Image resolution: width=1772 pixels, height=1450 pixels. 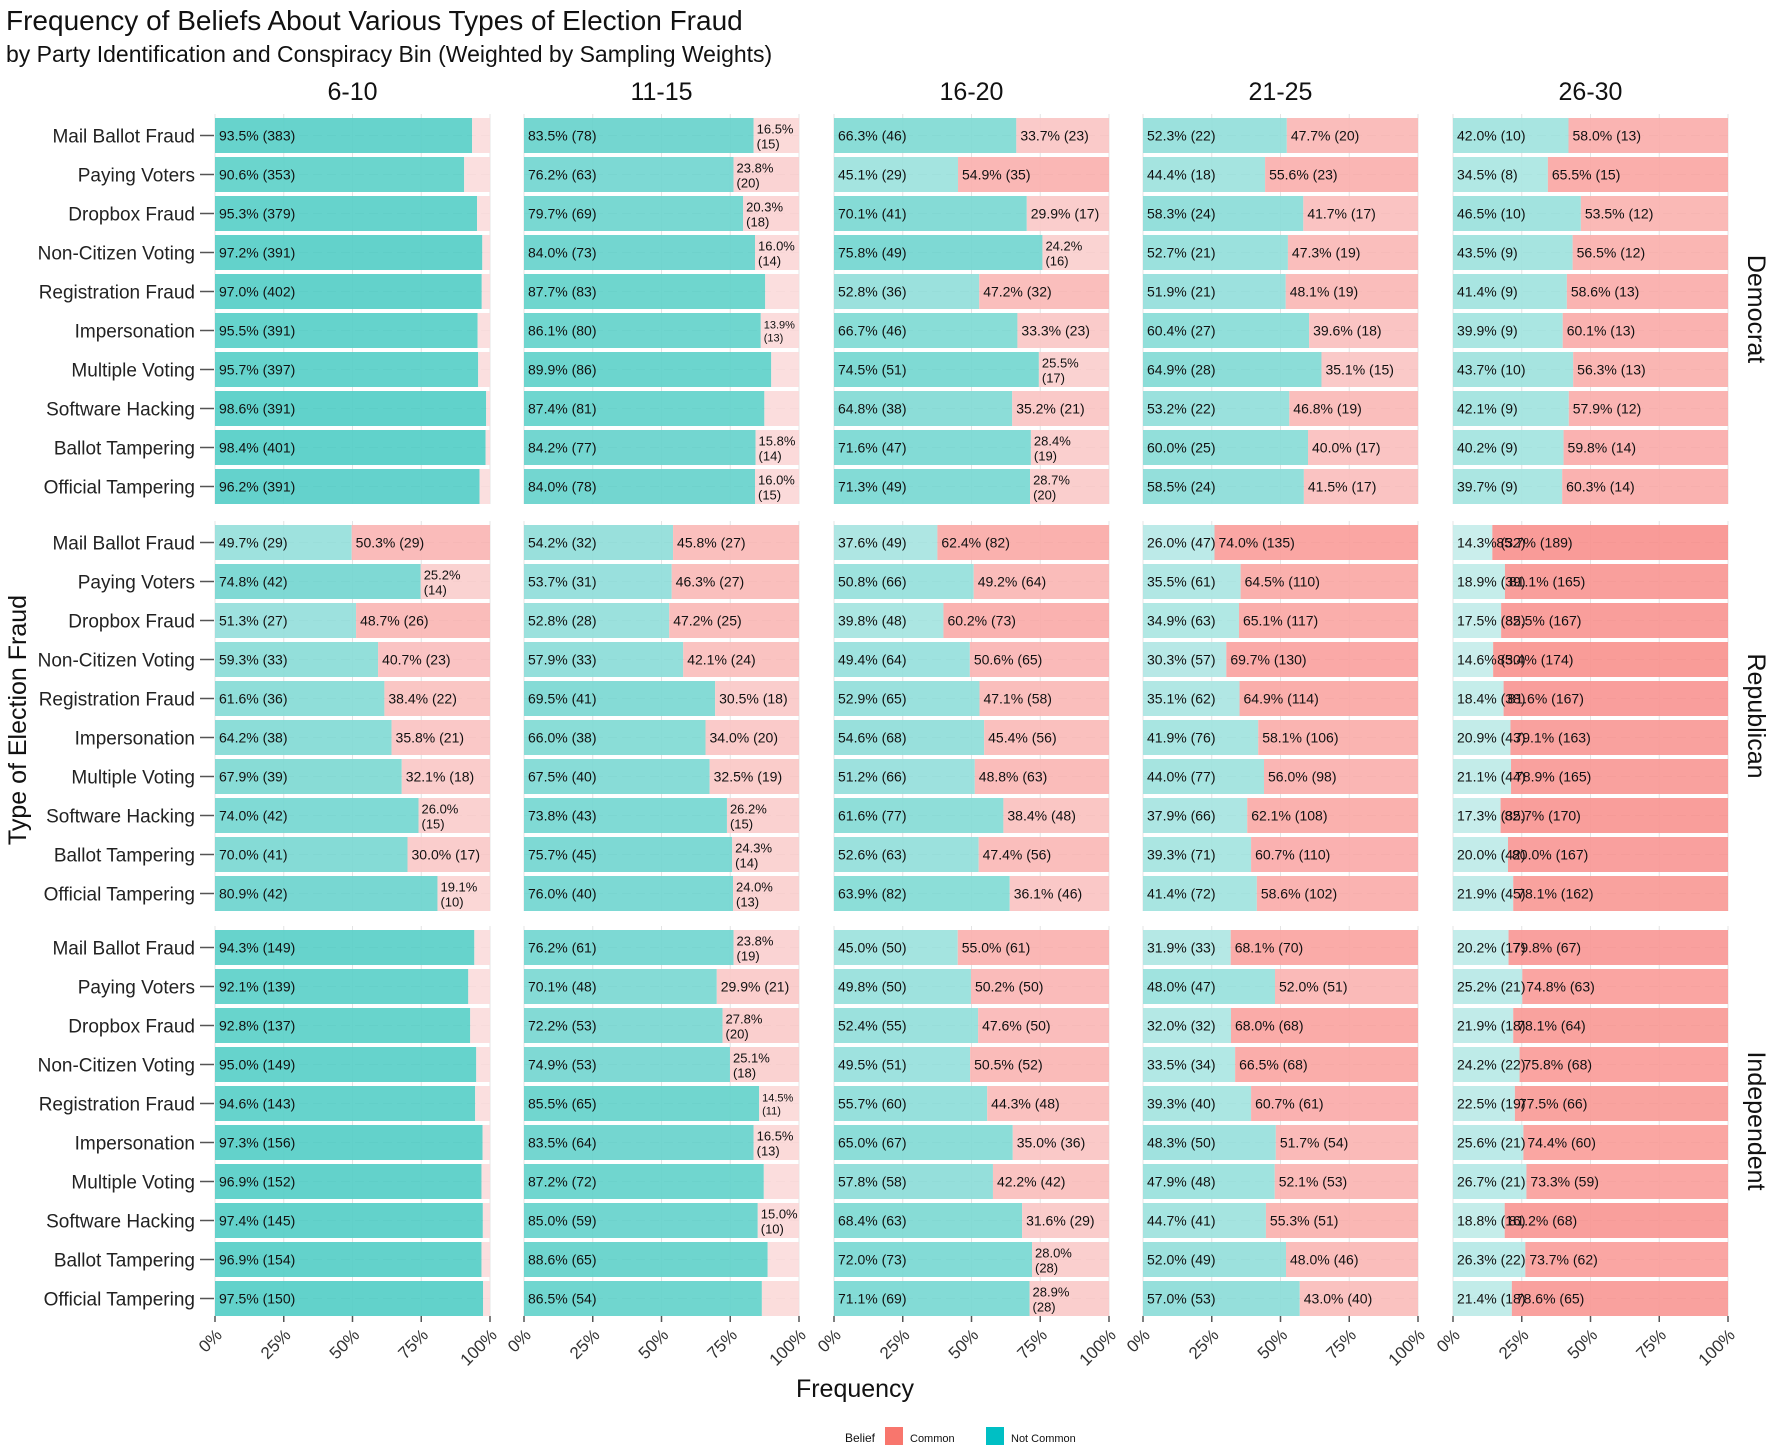 I want to click on data-label-common: 50.2% (50), so click(x=1009, y=987).